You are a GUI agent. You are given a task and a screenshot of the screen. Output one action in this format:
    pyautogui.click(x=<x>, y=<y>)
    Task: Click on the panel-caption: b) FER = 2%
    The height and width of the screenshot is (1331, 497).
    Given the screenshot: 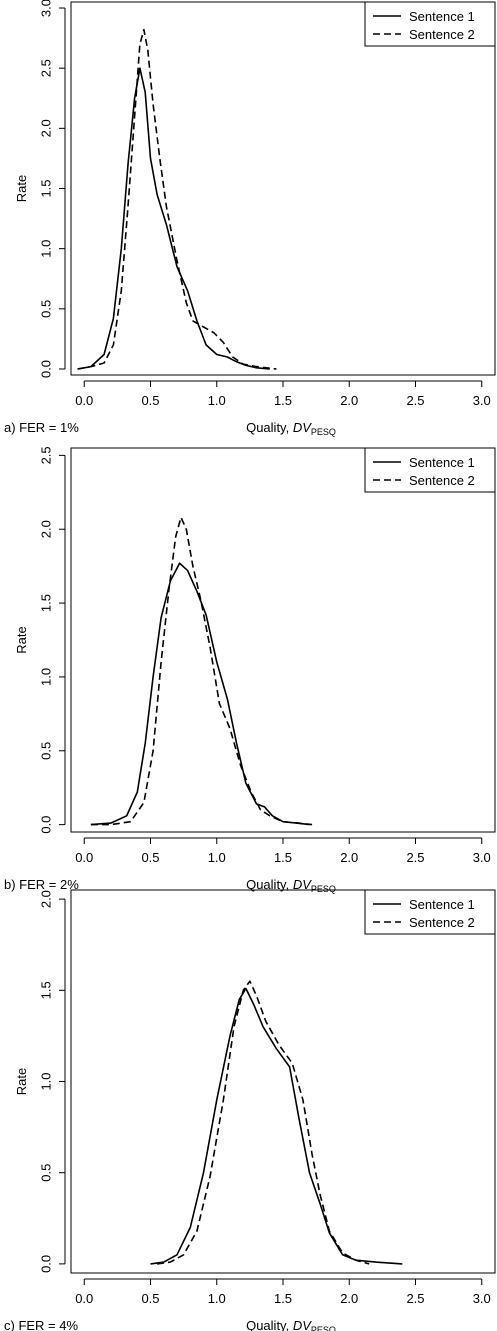 What is the action you would take?
    pyautogui.click(x=41, y=884)
    